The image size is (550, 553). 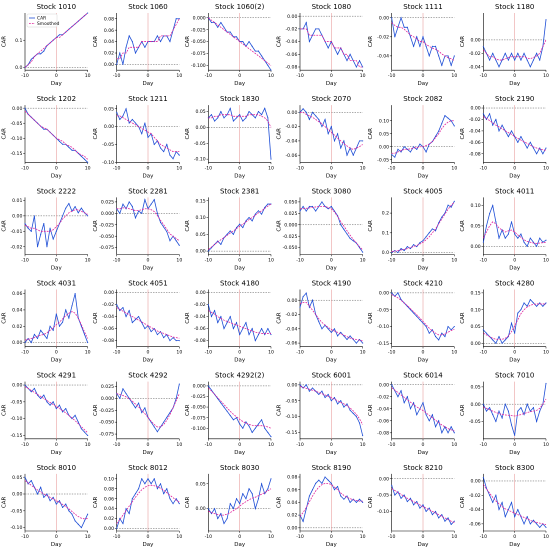 I want to click on subplot-title: Stock 2190, so click(x=514, y=99).